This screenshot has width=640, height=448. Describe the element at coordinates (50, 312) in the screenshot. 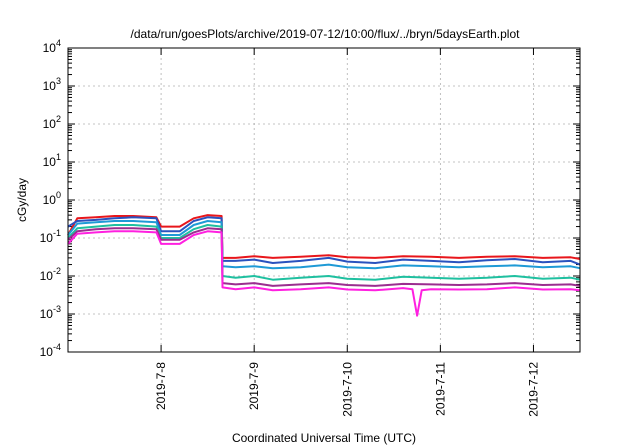

I see `y-tick-label: 10⁻³` at that location.